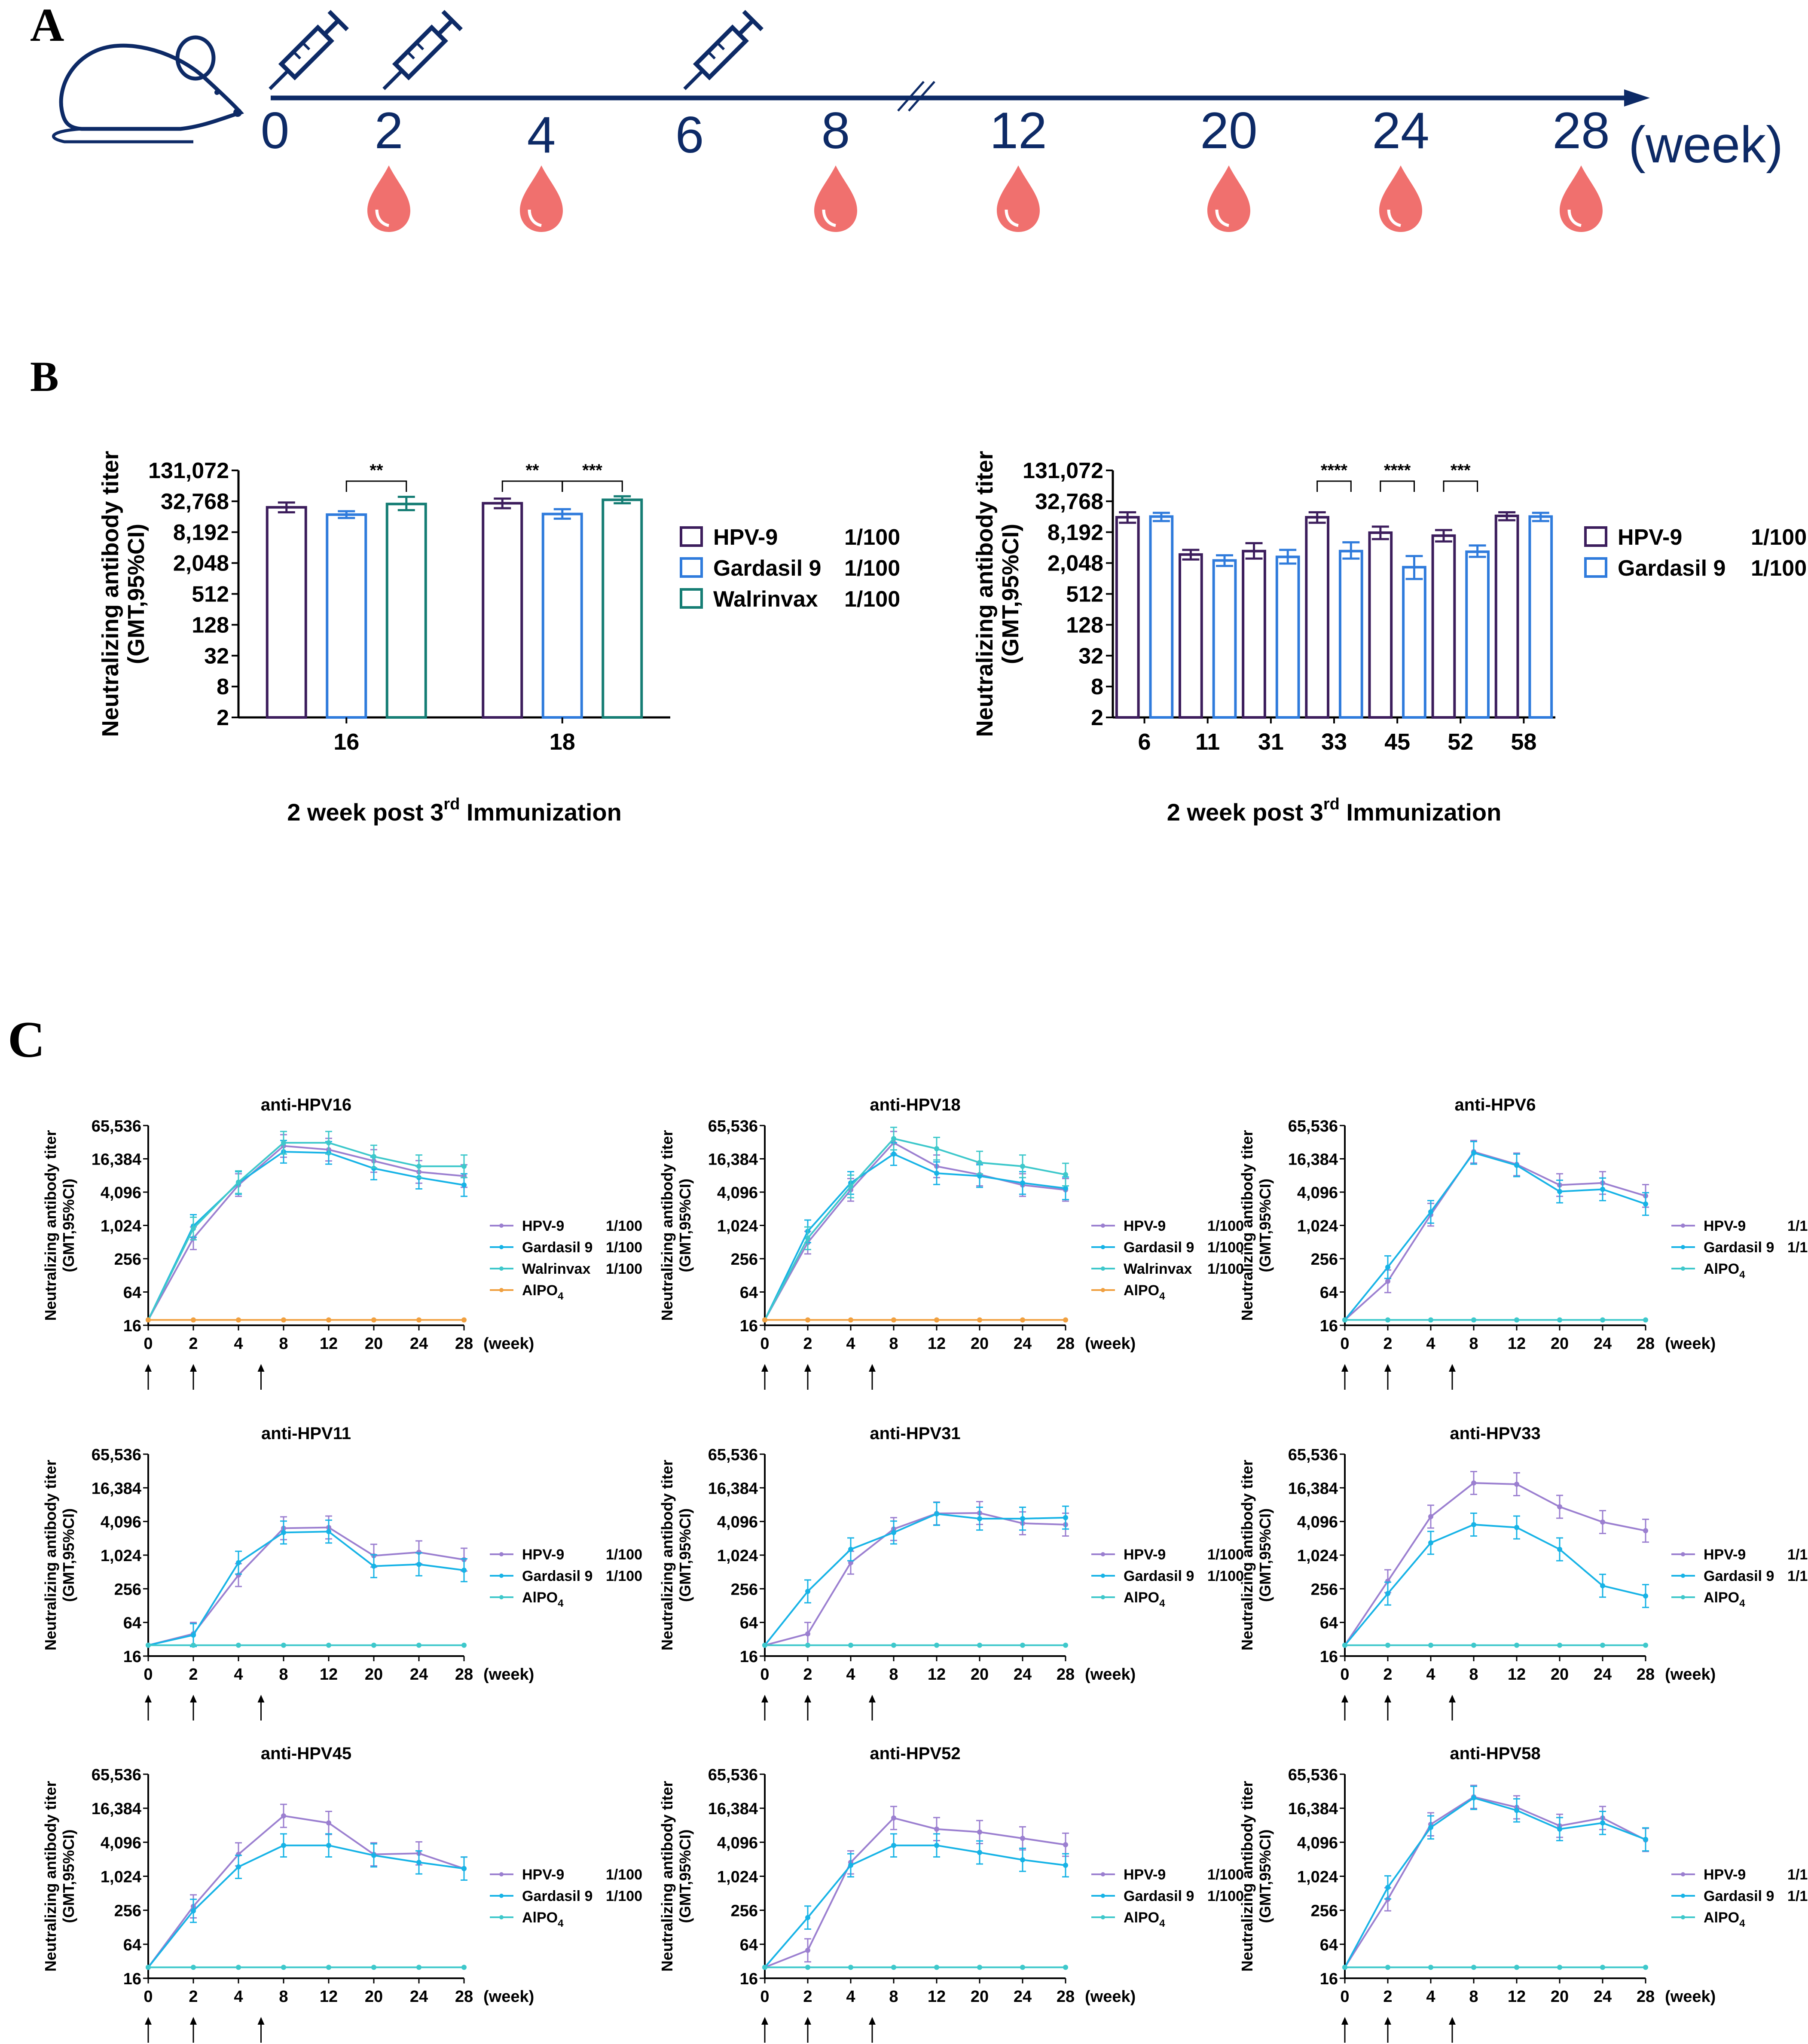 The height and width of the screenshot is (2044, 1808). I want to click on legend-label: AlPO4, so click(543, 1599).